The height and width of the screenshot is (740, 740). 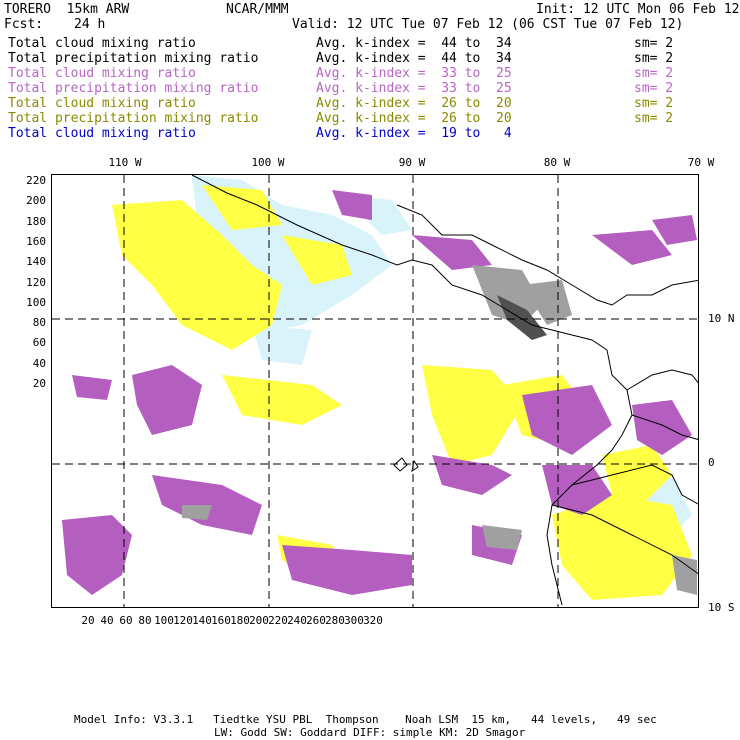 What do you see at coordinates (654, 43) in the screenshot?
I see `legend-sm-0: sm= 2` at bounding box center [654, 43].